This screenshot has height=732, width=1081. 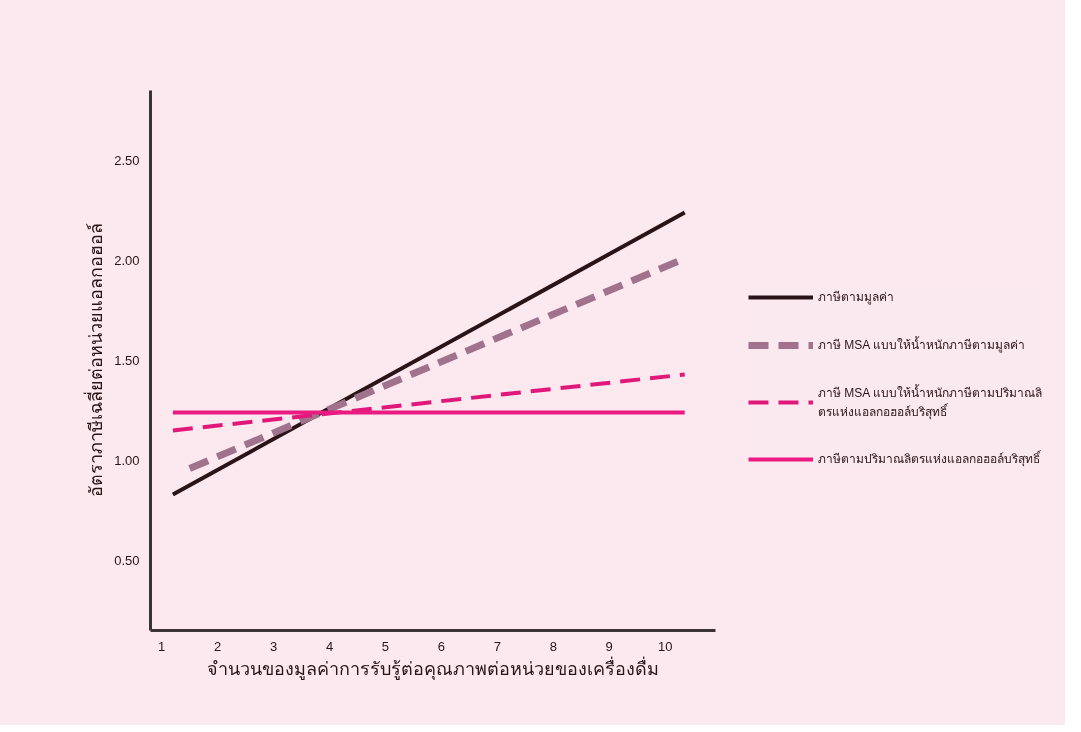 I want to click on x-tick-label: 4, so click(x=329, y=646).